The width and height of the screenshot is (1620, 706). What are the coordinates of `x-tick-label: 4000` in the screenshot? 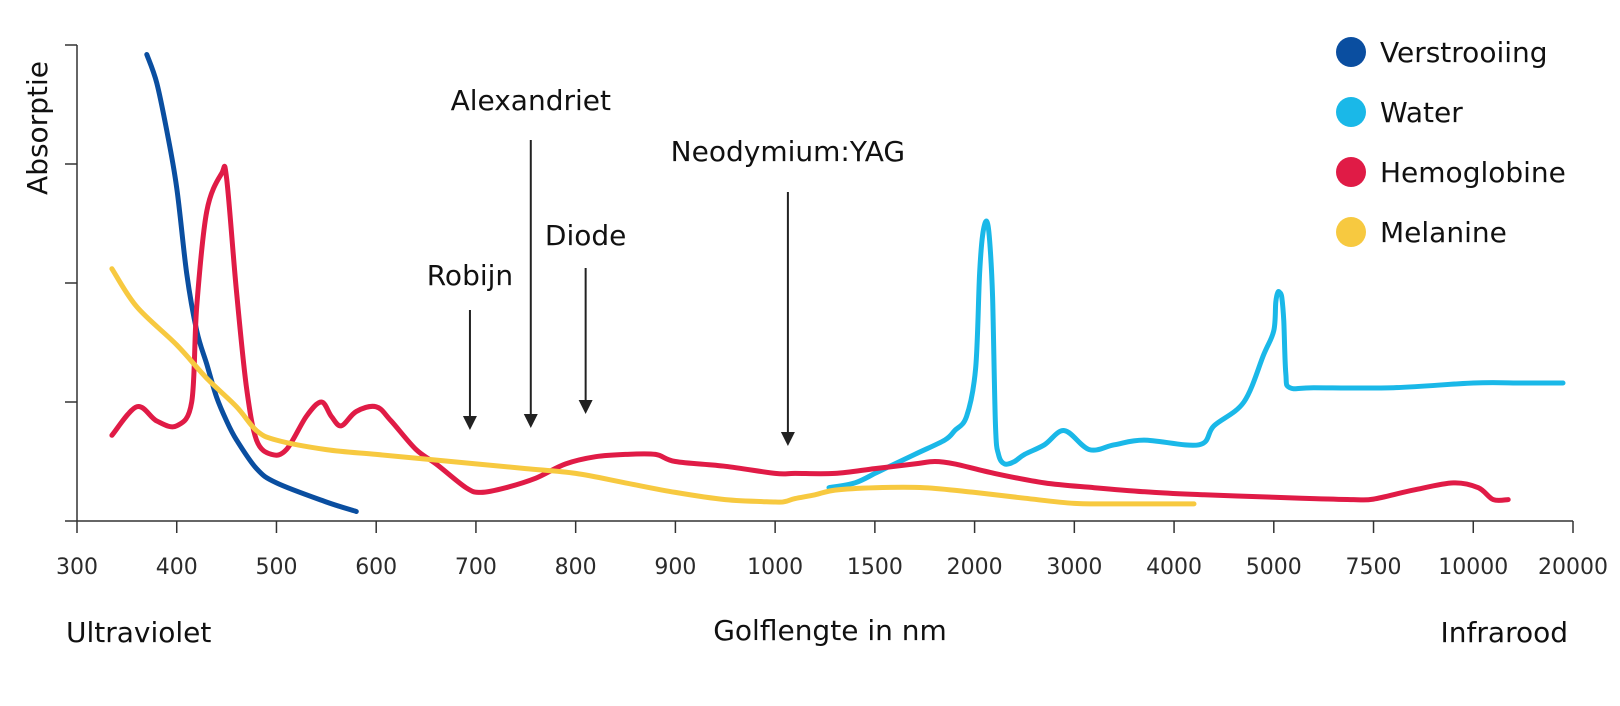 It's located at (1174, 567).